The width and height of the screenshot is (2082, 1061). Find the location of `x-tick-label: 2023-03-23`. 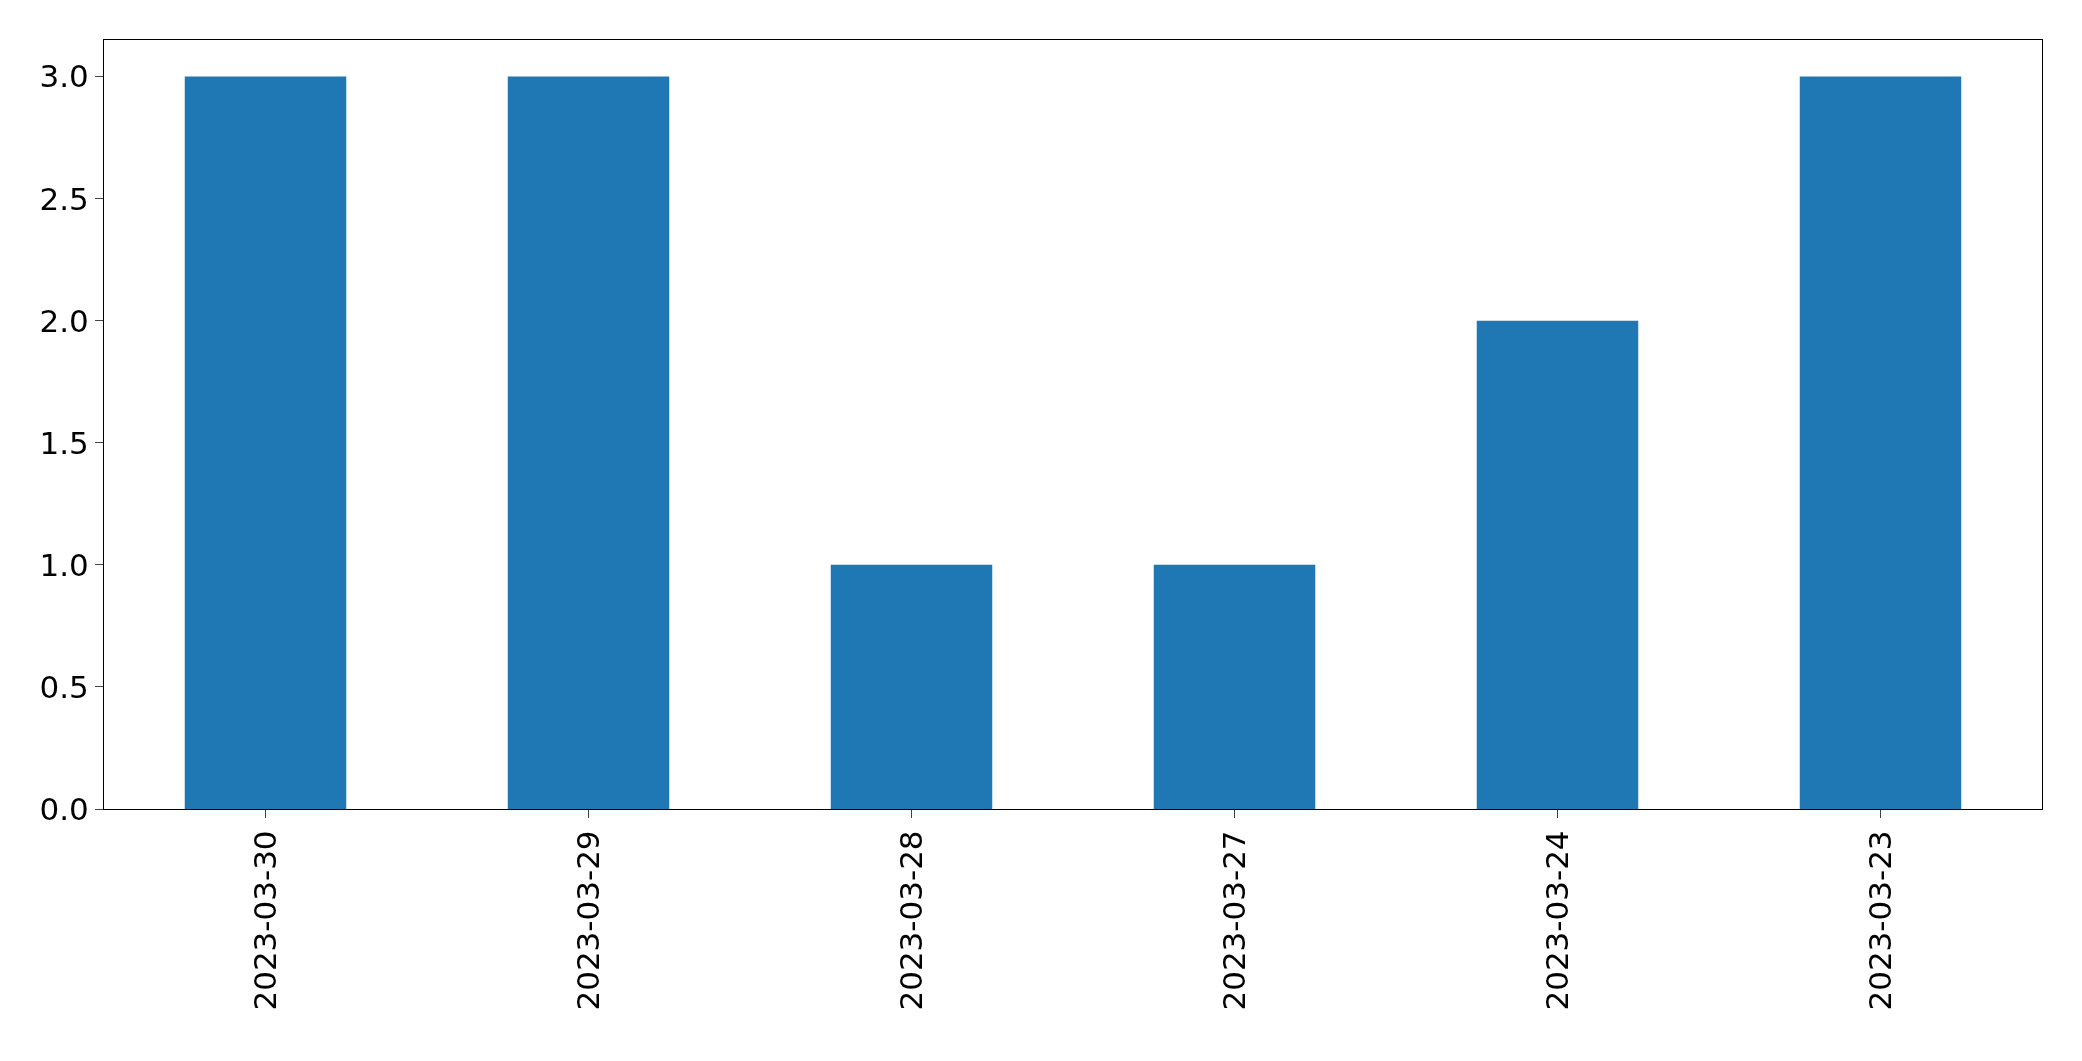

x-tick-label: 2023-03-23 is located at coordinates (1879, 920).